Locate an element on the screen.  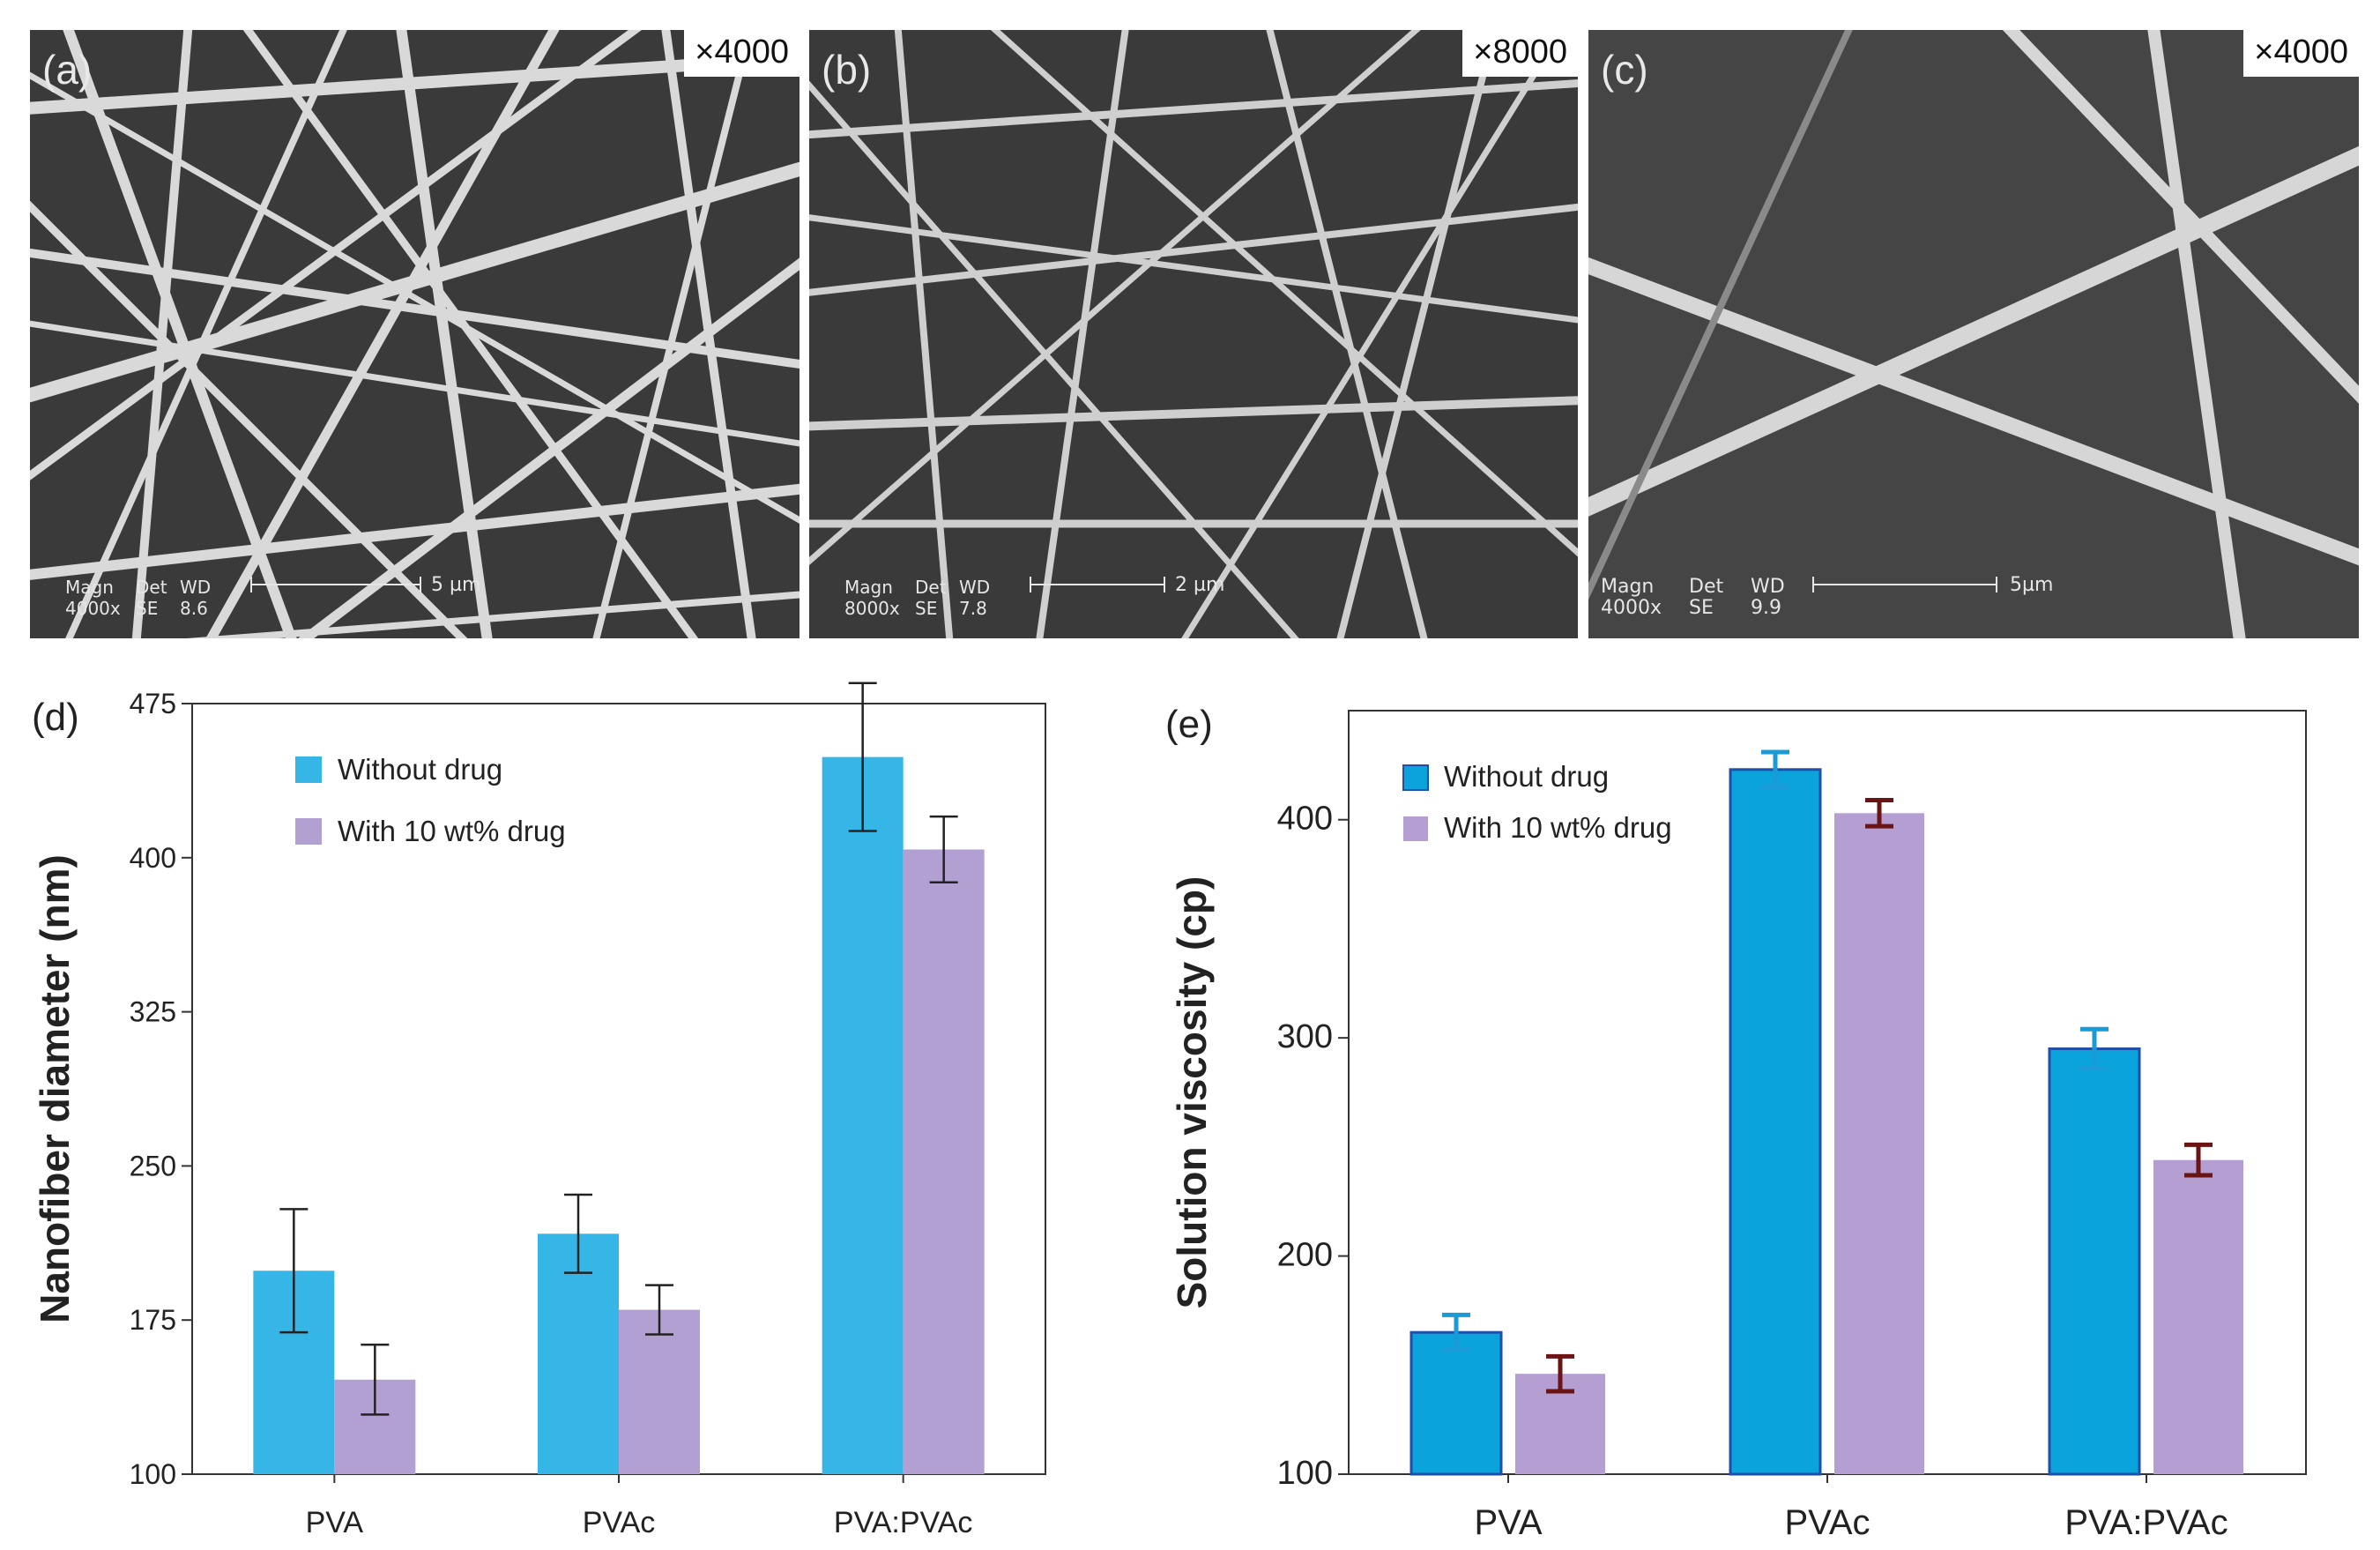
y-tick-label: 475 is located at coordinates (153, 704).